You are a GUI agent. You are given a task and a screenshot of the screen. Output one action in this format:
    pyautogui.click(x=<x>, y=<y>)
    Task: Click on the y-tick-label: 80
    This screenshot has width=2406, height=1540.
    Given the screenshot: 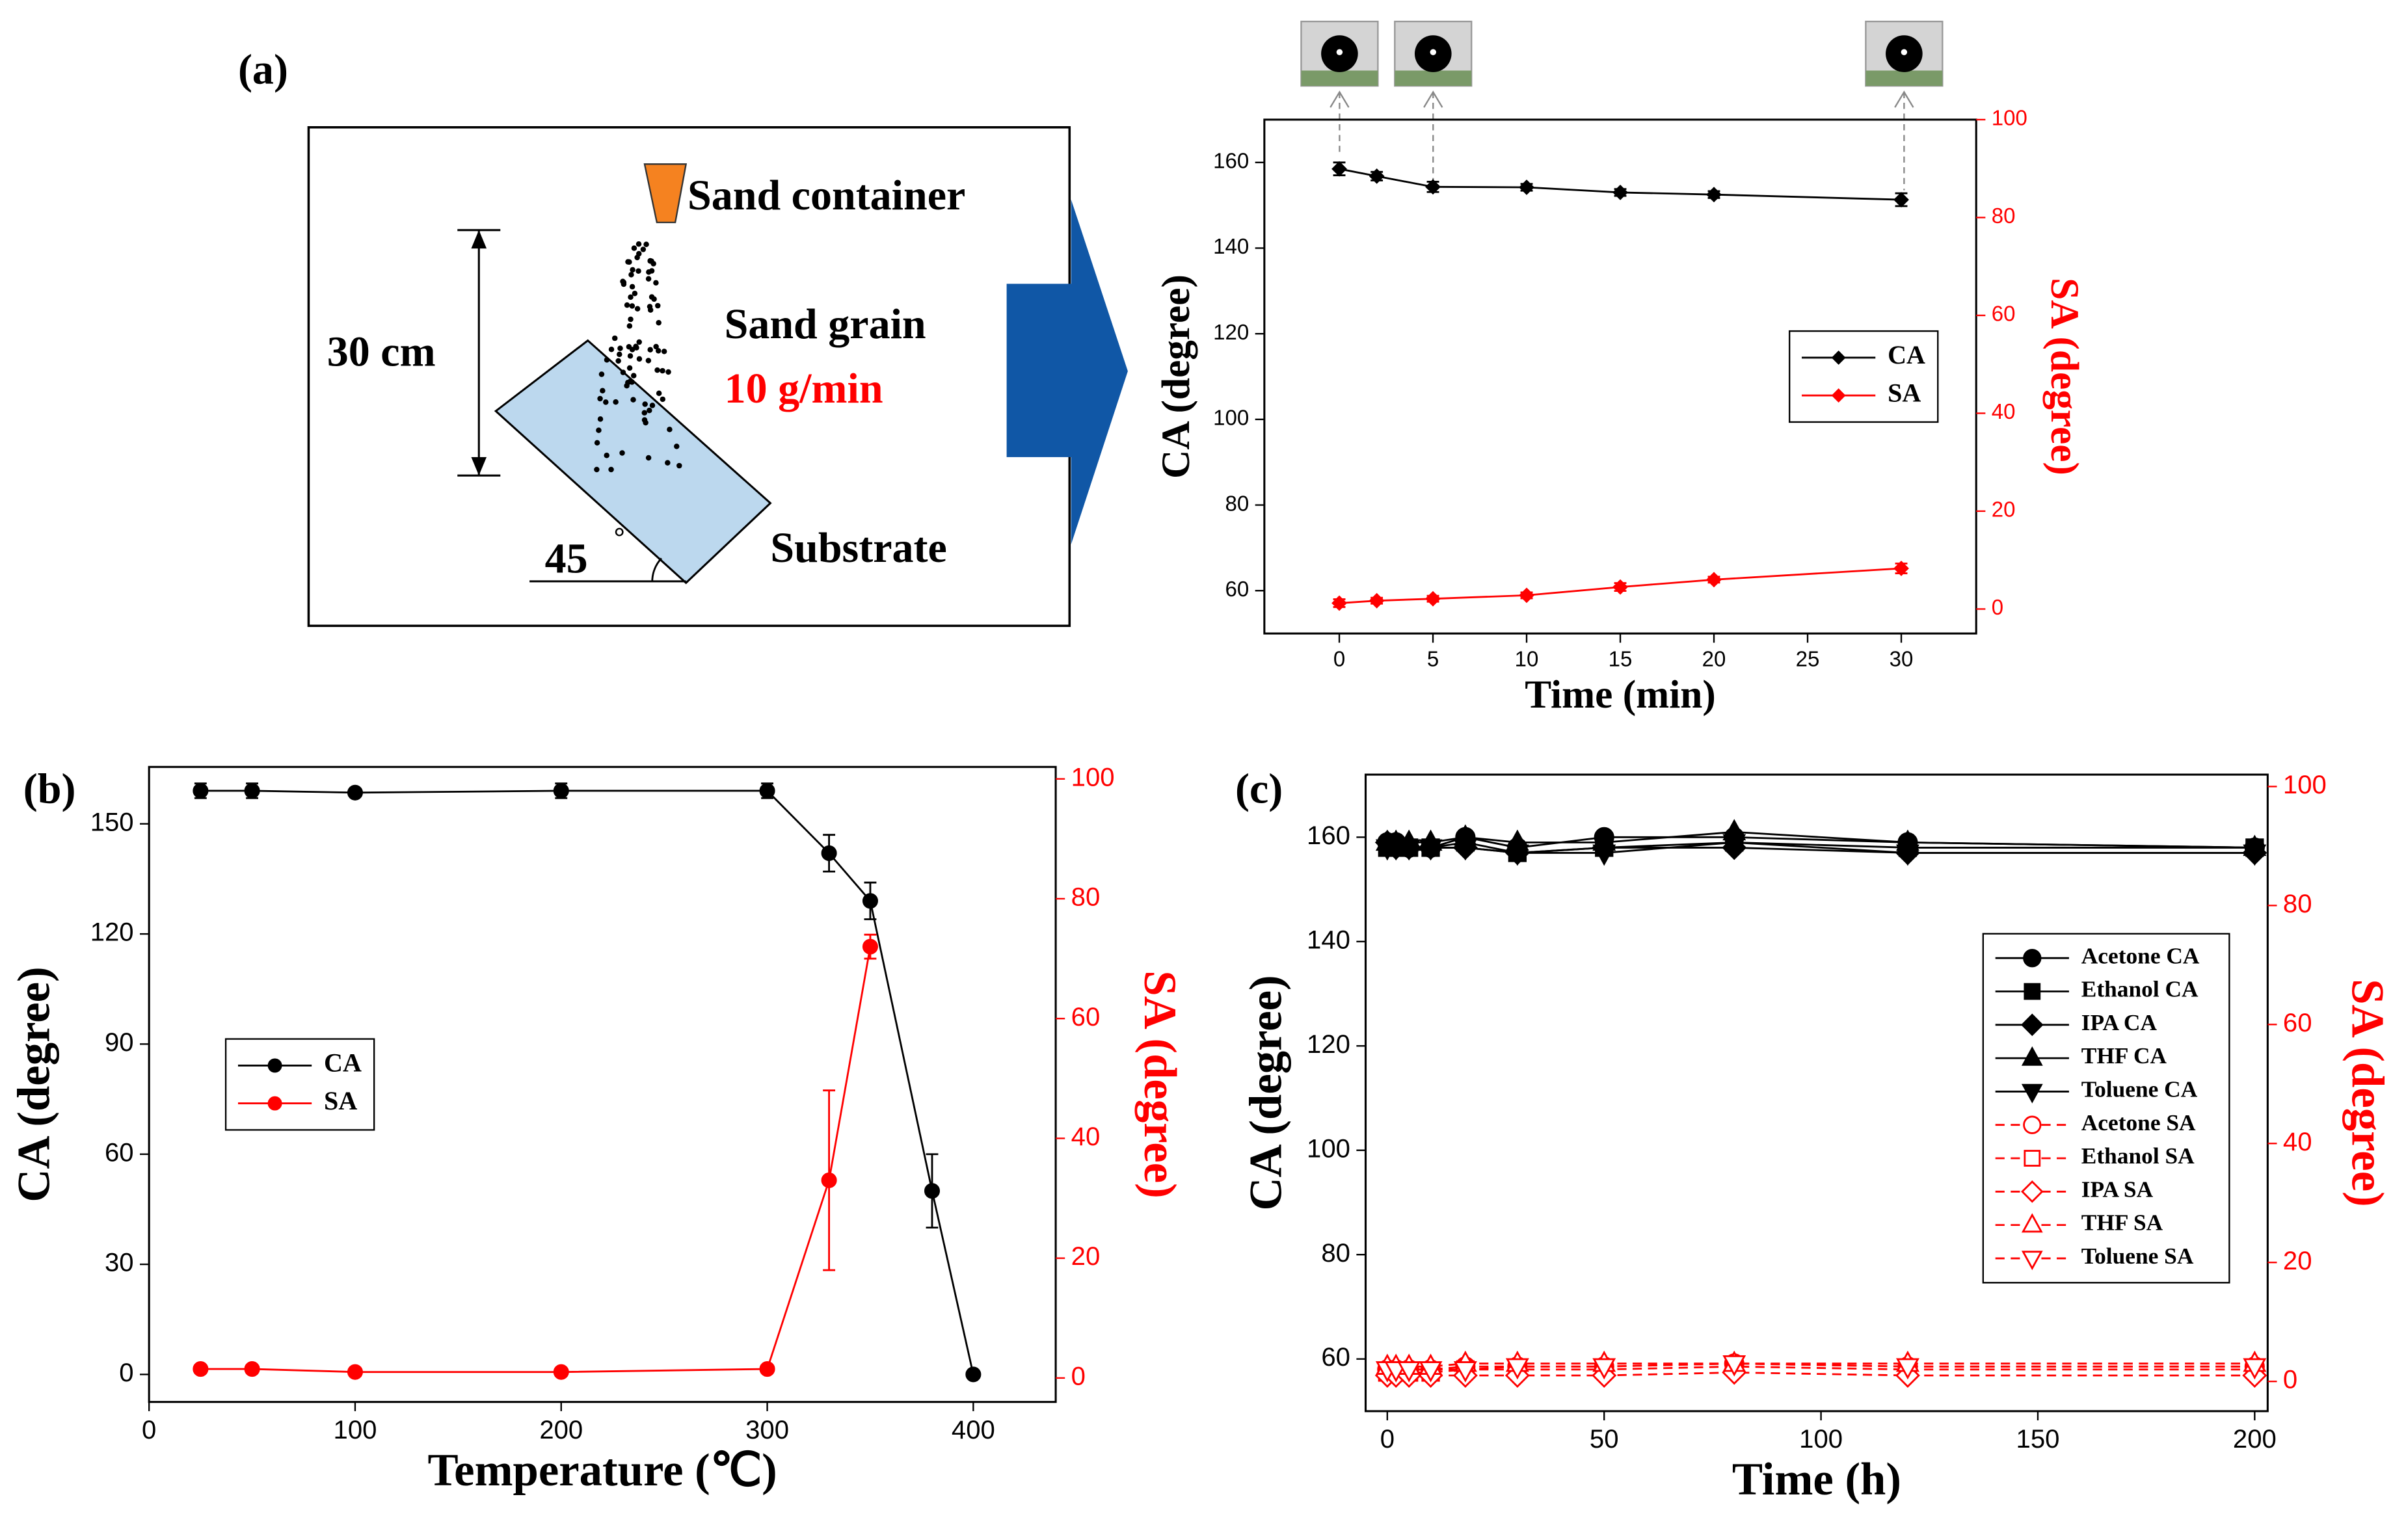 What is the action you would take?
    pyautogui.click(x=1237, y=503)
    